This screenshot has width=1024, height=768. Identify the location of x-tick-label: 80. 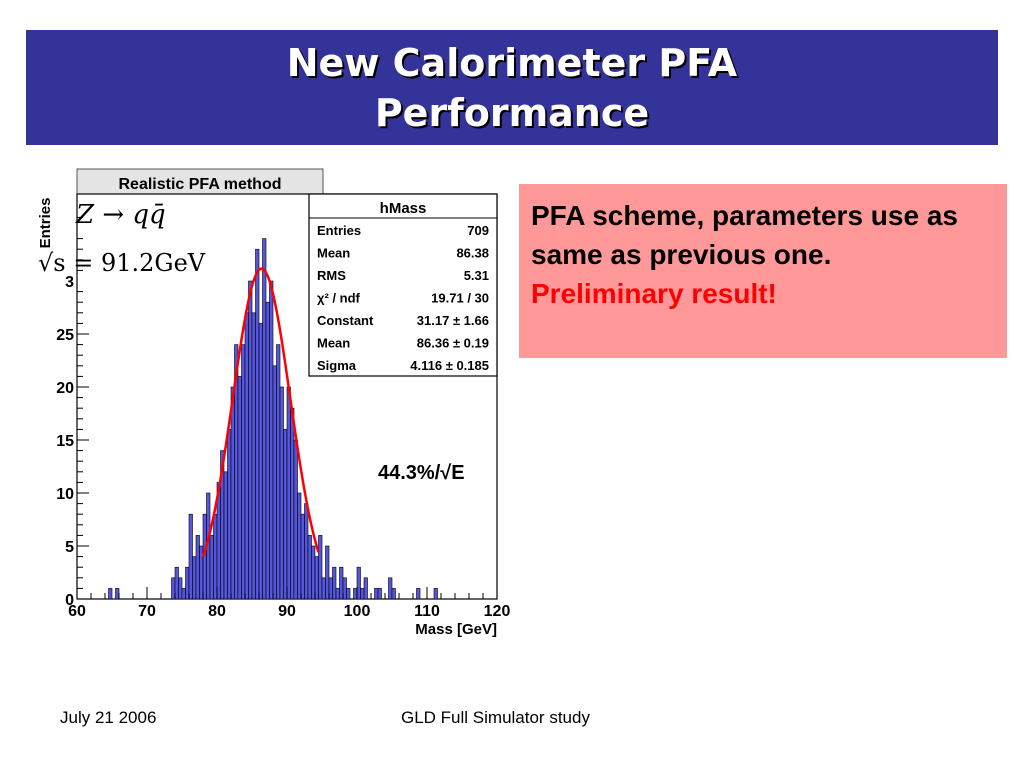
(217, 611).